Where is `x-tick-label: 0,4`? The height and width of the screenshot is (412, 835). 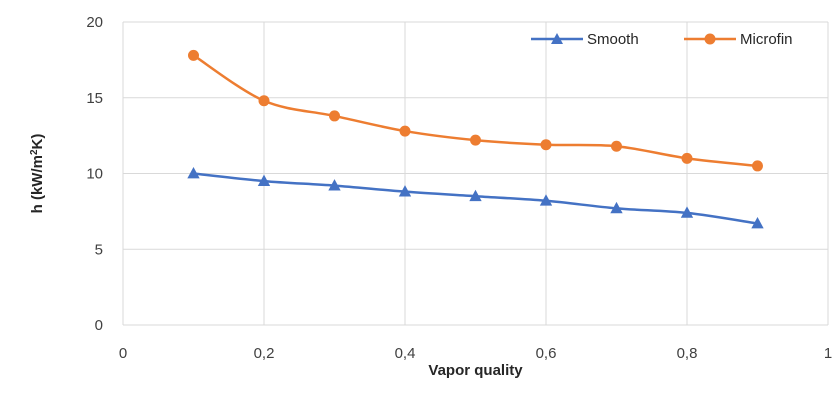
x-tick-label: 0,4 is located at coordinates (405, 353).